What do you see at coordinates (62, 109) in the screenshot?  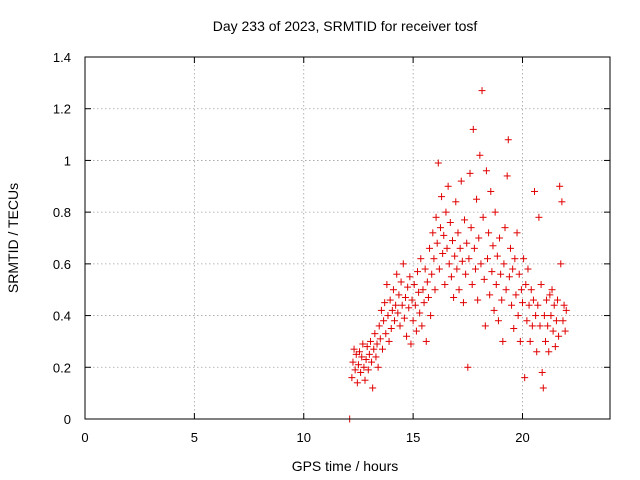 I see `y-tick-label: 1.2` at bounding box center [62, 109].